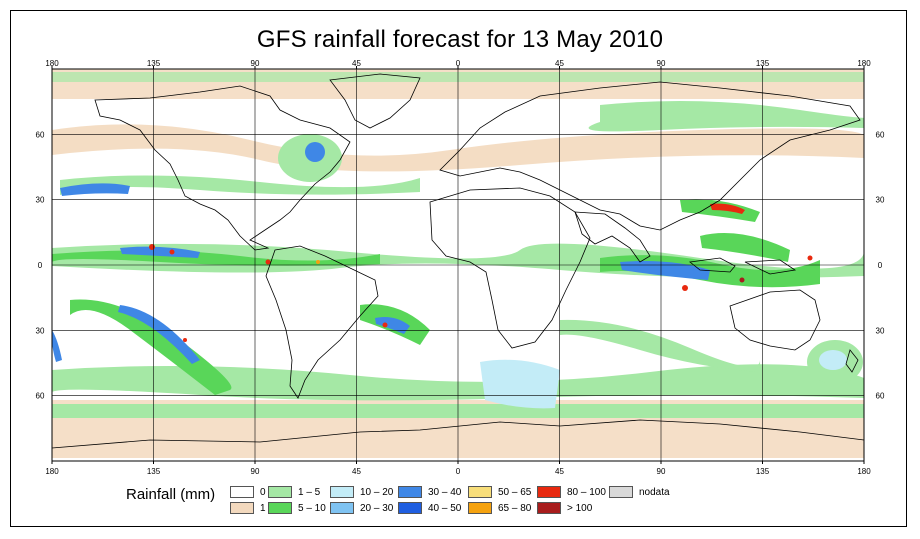 This screenshot has width=920, height=539. Describe the element at coordinates (312, 508) in the screenshot. I see `legend-label: 5 – 10` at that location.